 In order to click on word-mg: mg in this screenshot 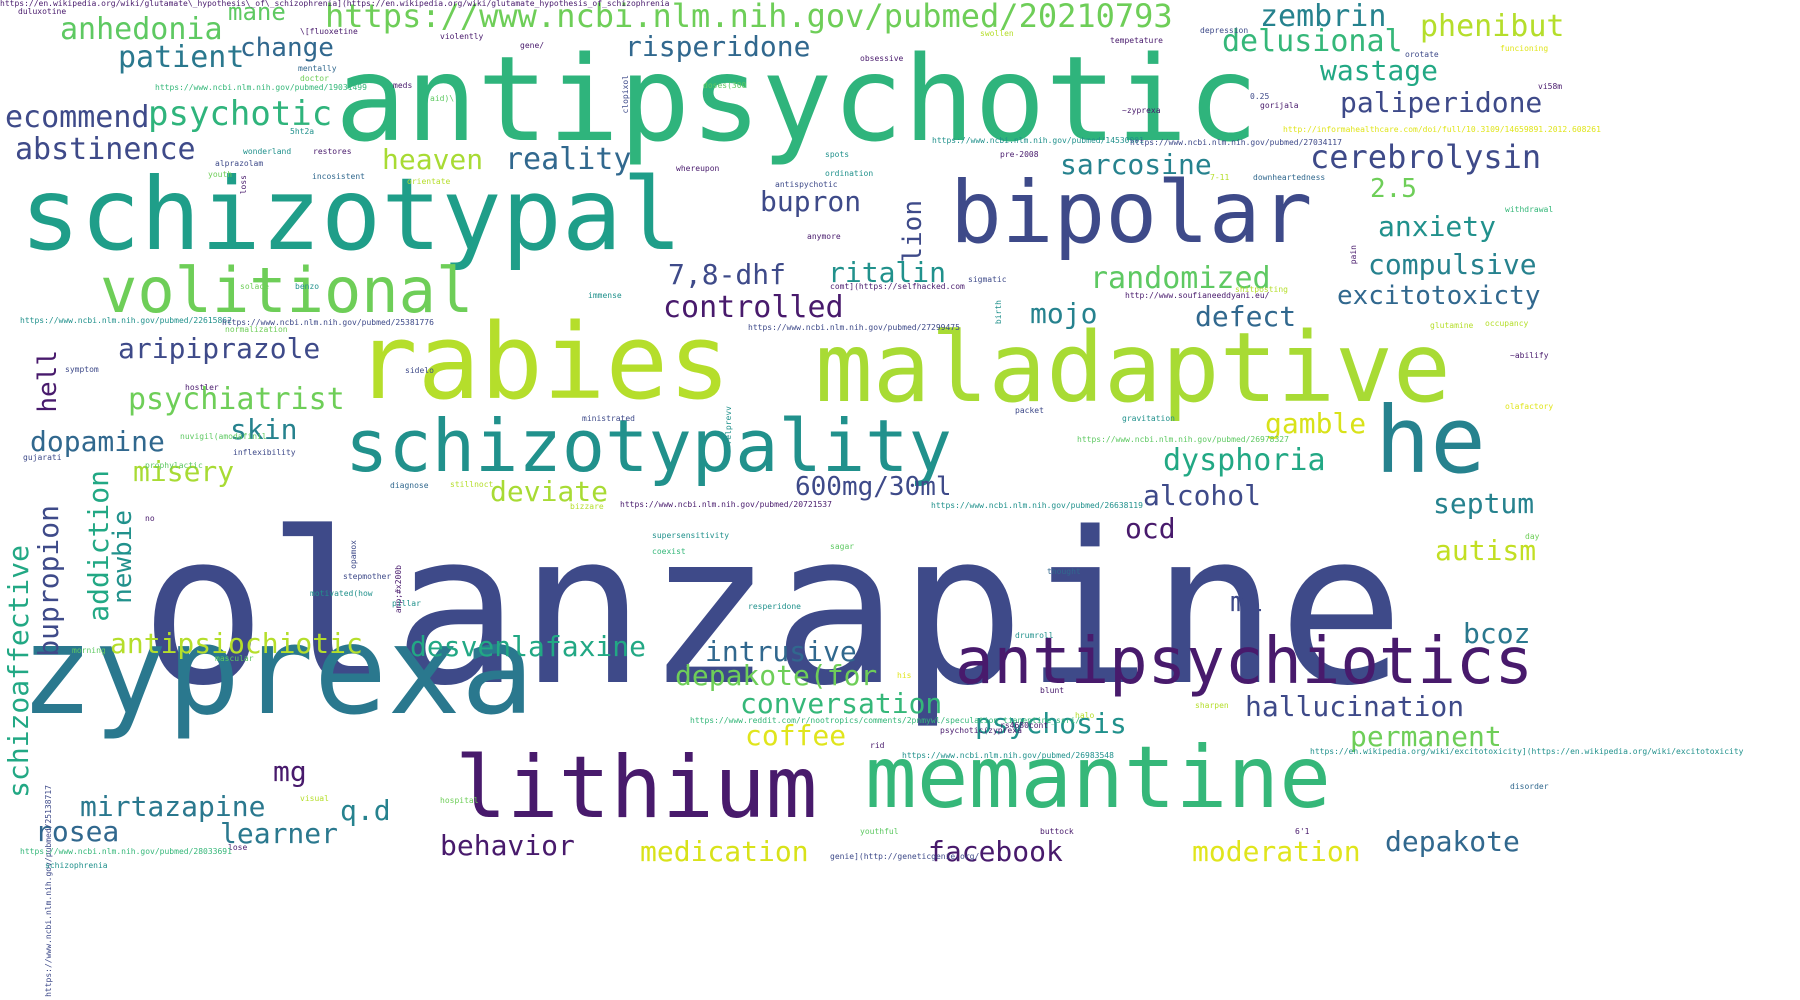, I will do `click(290, 771)`.